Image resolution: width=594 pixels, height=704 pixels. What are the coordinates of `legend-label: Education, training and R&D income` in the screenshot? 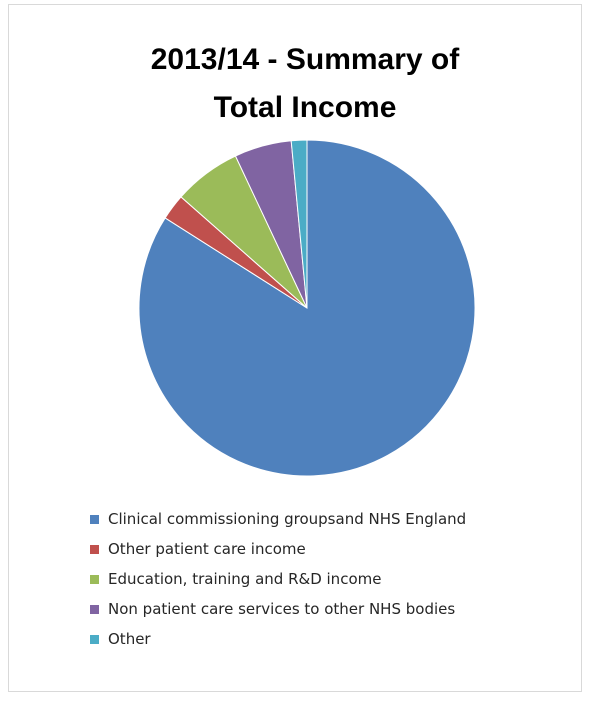 It's located at (245, 579).